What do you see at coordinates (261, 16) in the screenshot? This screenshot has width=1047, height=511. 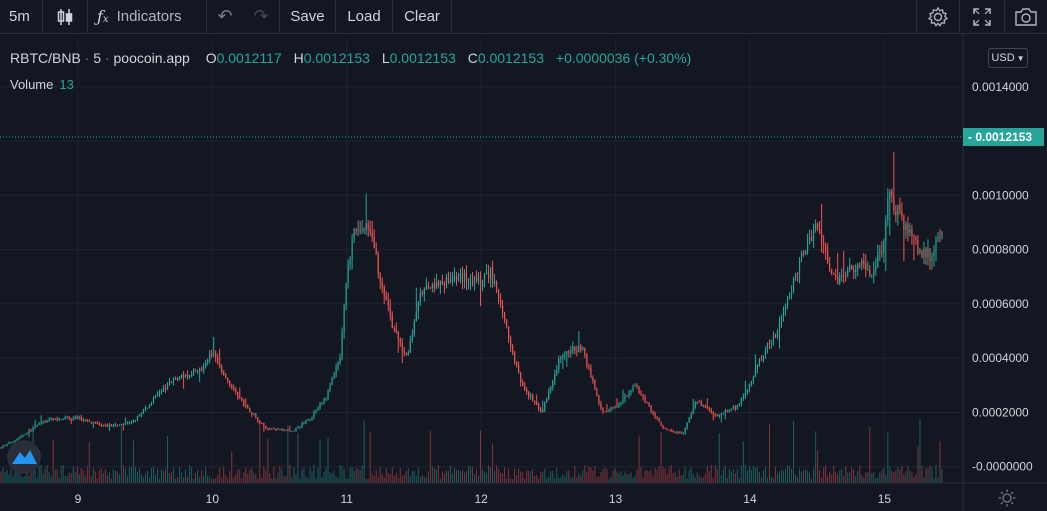 I see `redo-button: ↷` at bounding box center [261, 16].